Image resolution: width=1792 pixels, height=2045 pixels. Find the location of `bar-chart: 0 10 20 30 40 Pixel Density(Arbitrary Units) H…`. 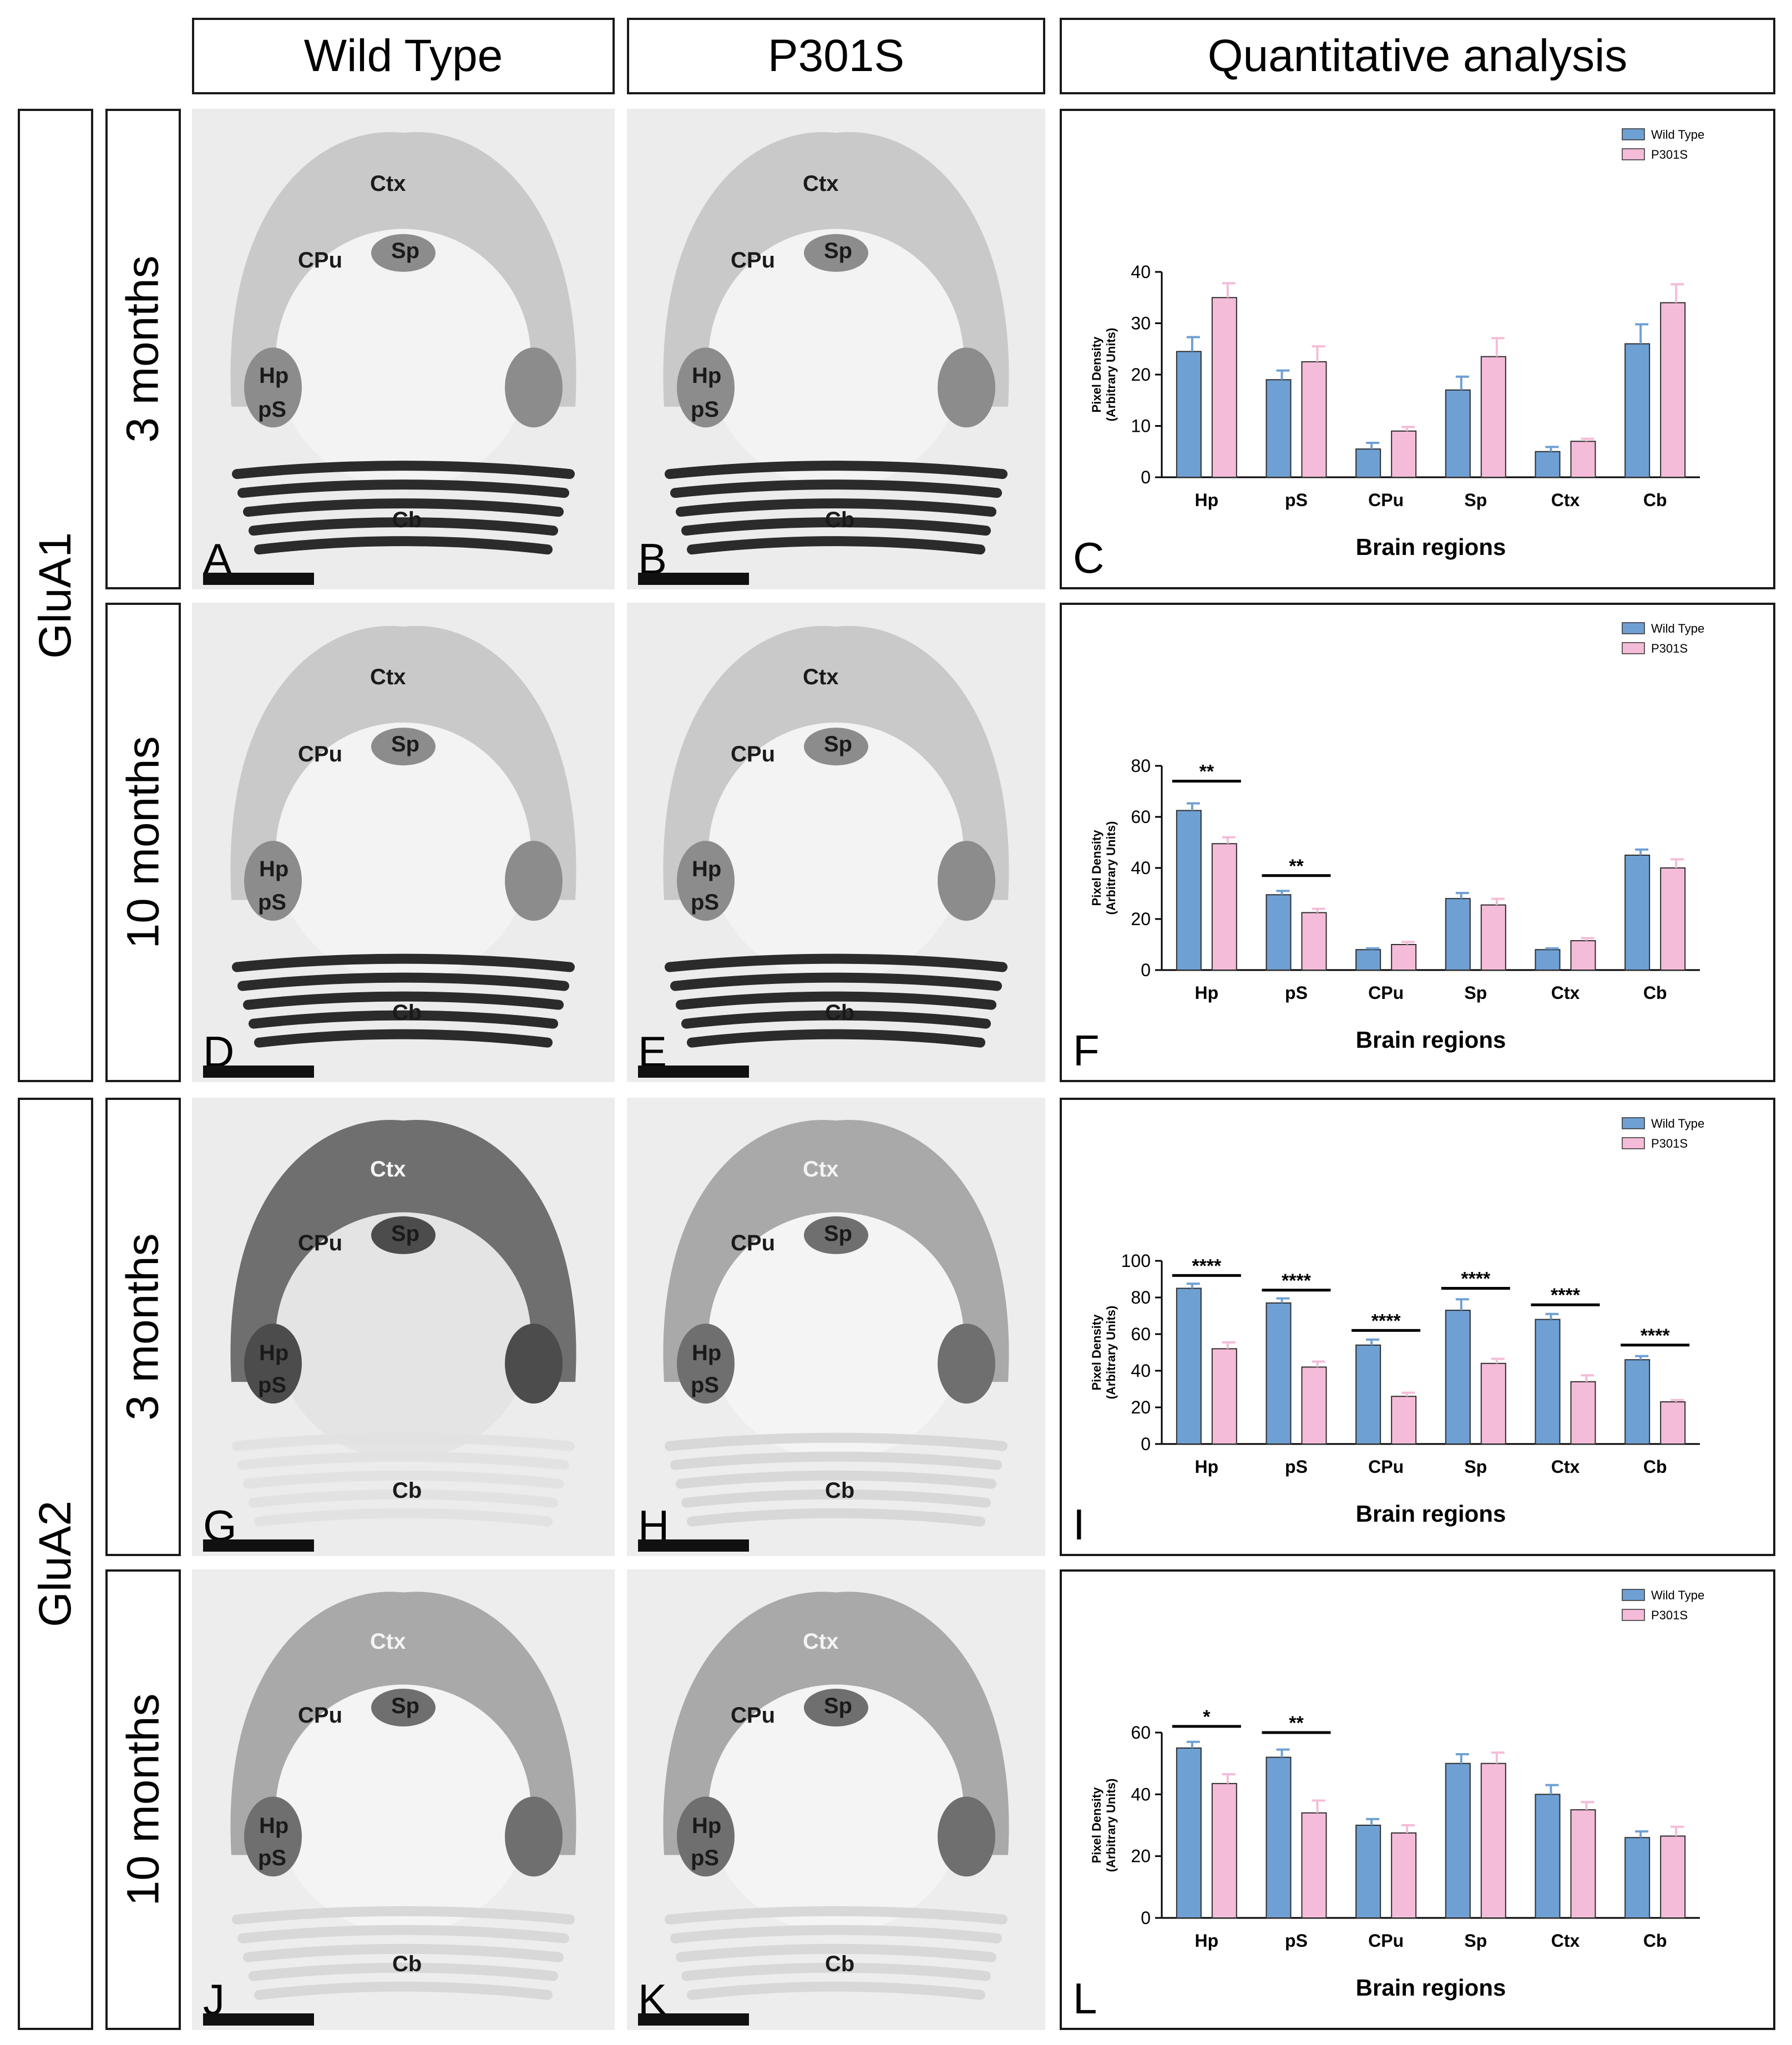

bar-chart: 0 10 20 30 40 Pixel Density(Arbitrary Units) H… is located at coordinates (1389, 355).